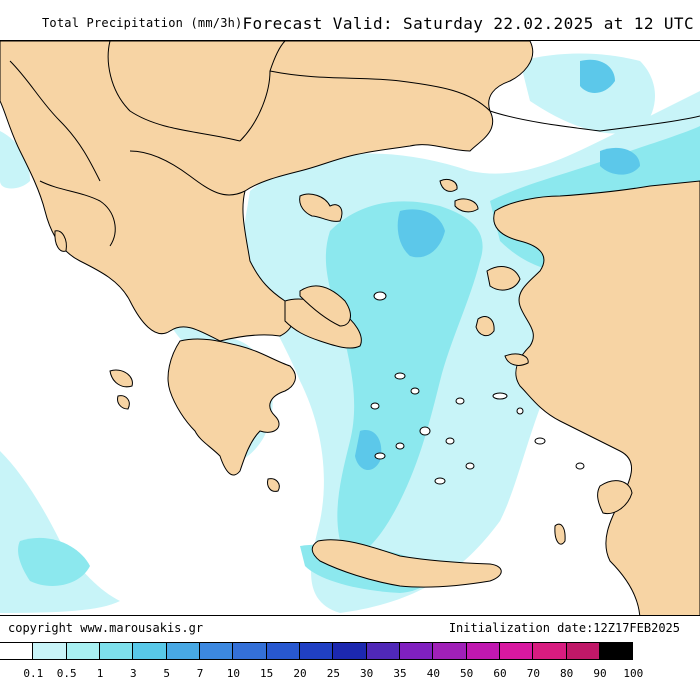 This screenshot has height=700, width=700. What do you see at coordinates (425, 431) in the screenshot?
I see `naxos-island` at bounding box center [425, 431].